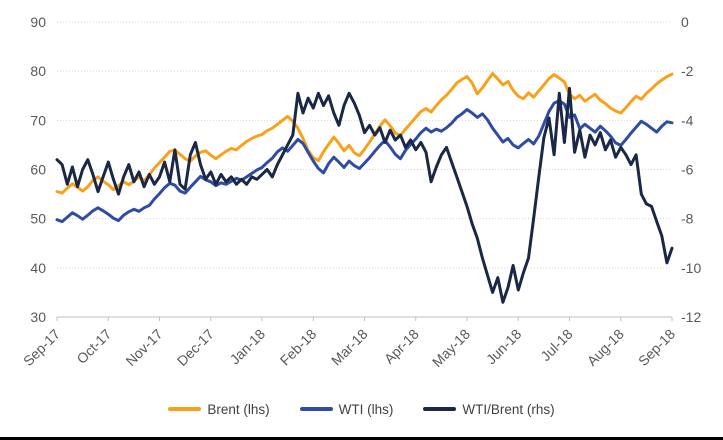 This screenshot has height=440, width=723. What do you see at coordinates (656, 347) in the screenshot?
I see `svg-text: Sep-18` at bounding box center [656, 347].